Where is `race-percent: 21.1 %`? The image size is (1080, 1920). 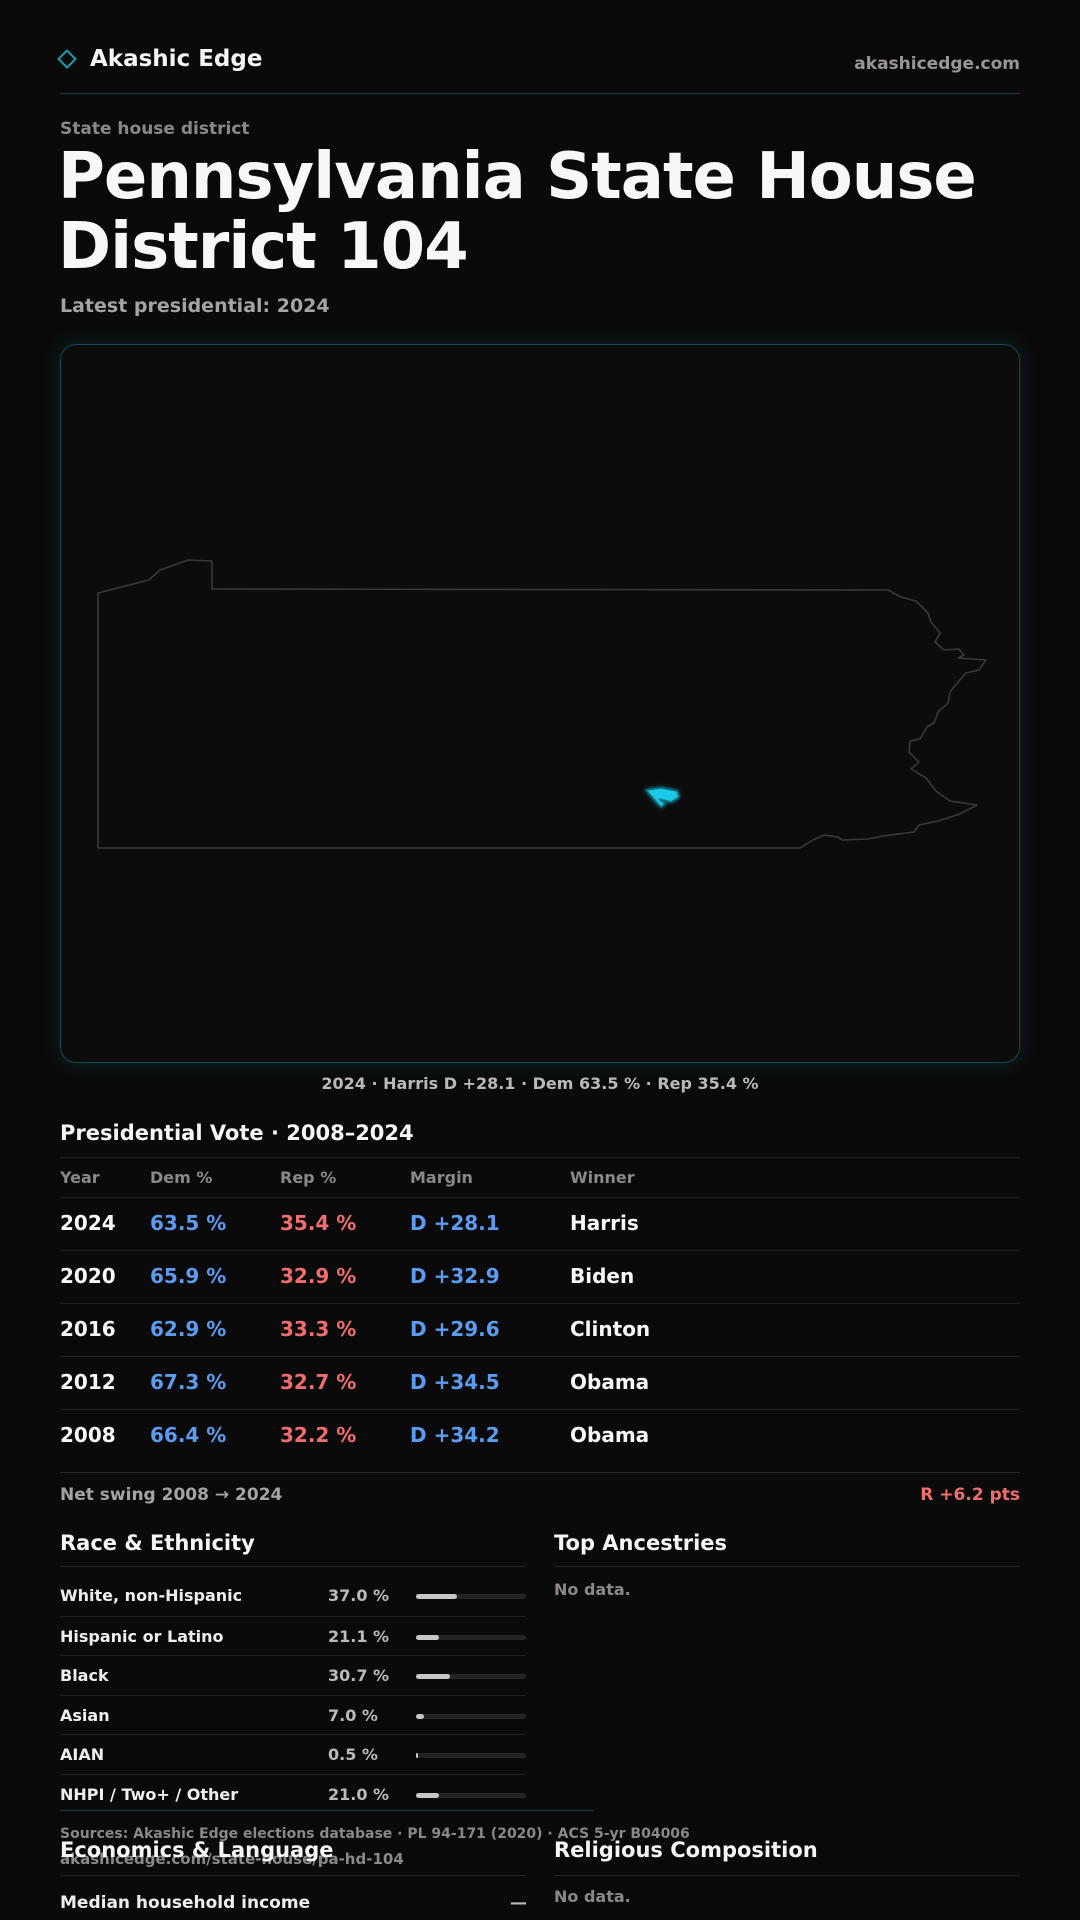 race-percent: 21.1 % is located at coordinates (359, 1636).